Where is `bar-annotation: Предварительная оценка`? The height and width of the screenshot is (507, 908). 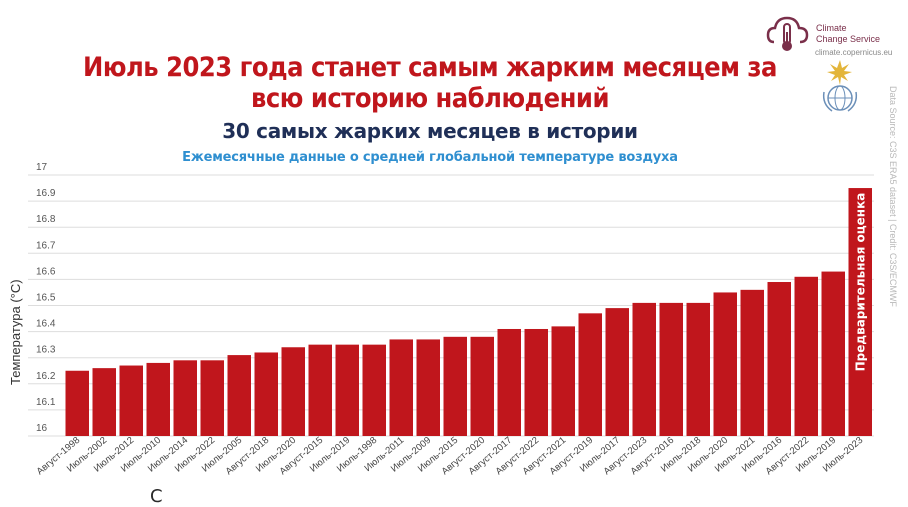 bar-annotation: Предварительная оценка is located at coordinates (860, 282).